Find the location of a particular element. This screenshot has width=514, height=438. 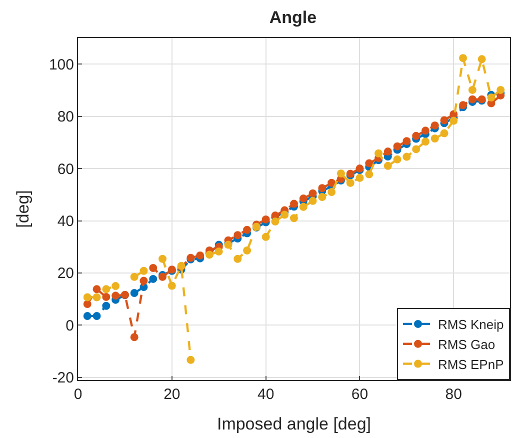

x-tick-label: 60 is located at coordinates (359, 394).